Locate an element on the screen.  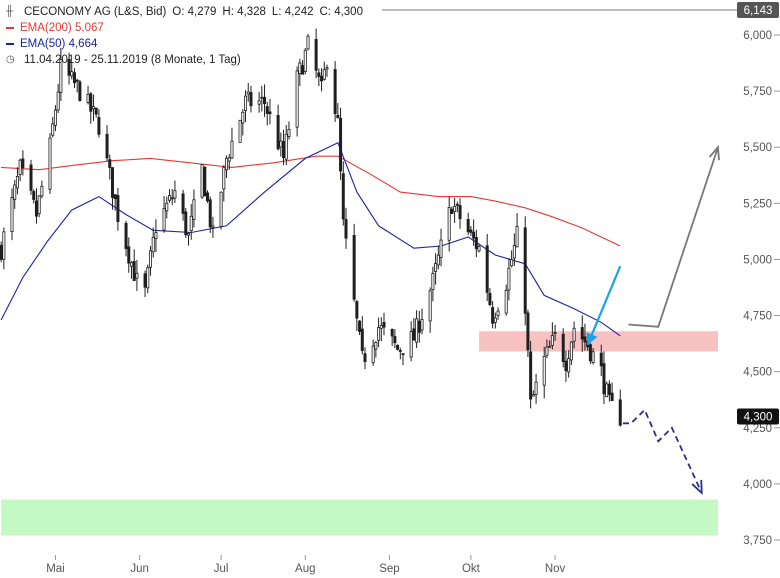
y-tick-label: 3,750 is located at coordinates (757, 541).